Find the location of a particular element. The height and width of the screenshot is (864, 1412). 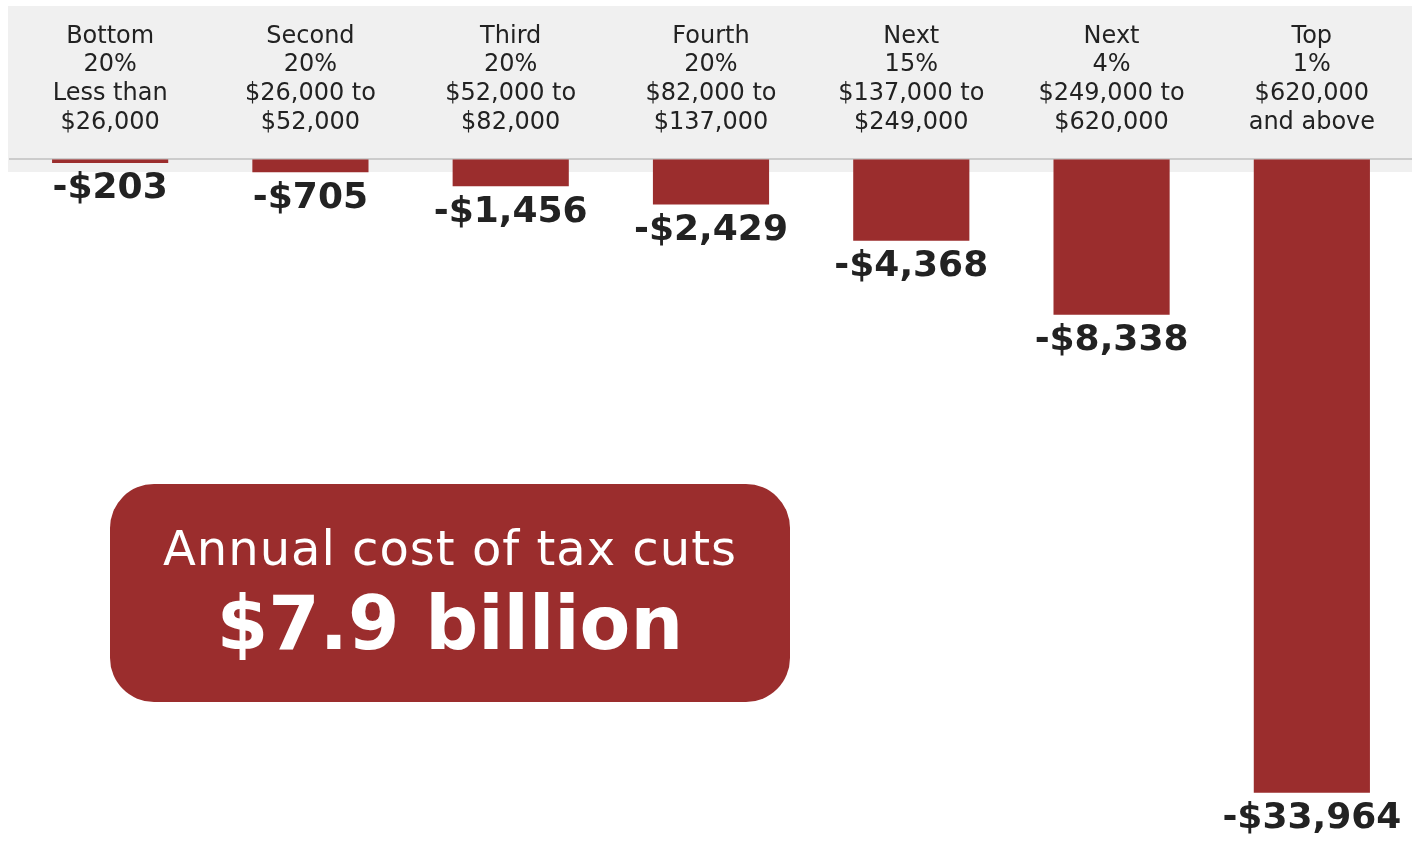

data-label: -$4,368 is located at coordinates (911, 264).